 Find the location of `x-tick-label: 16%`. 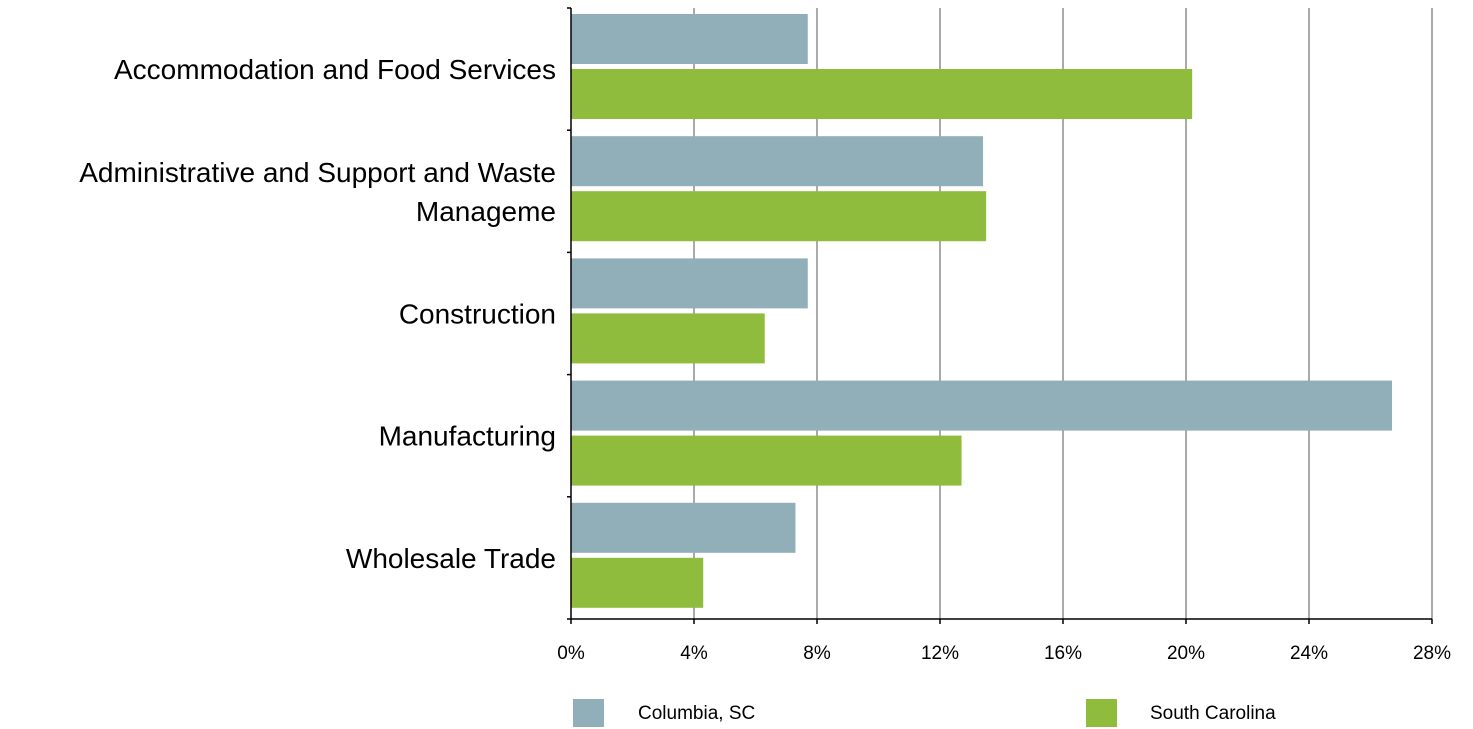

x-tick-label: 16% is located at coordinates (1063, 653).